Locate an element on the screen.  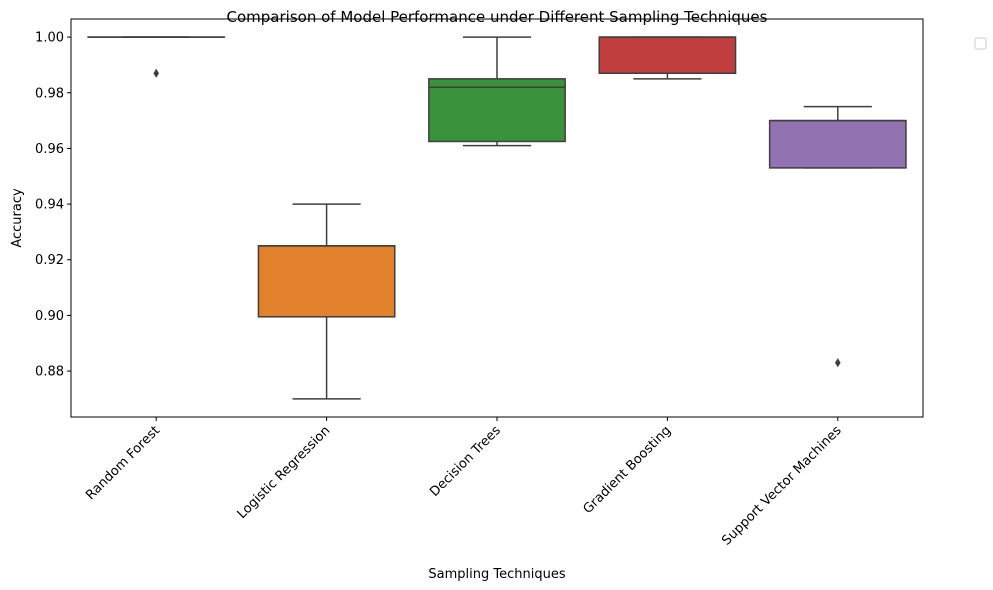
y-axis-ticks: 0.88 0.90 0.92 0.94 0.96 0.98 1.00 is located at coordinates (53, 205).